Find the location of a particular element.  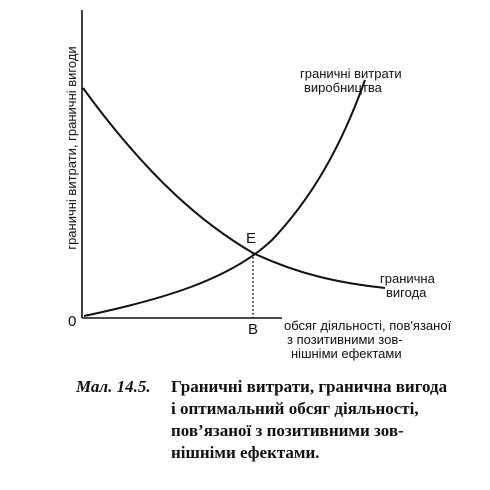

benefit-curve-label-2: вигода is located at coordinates (406, 292).